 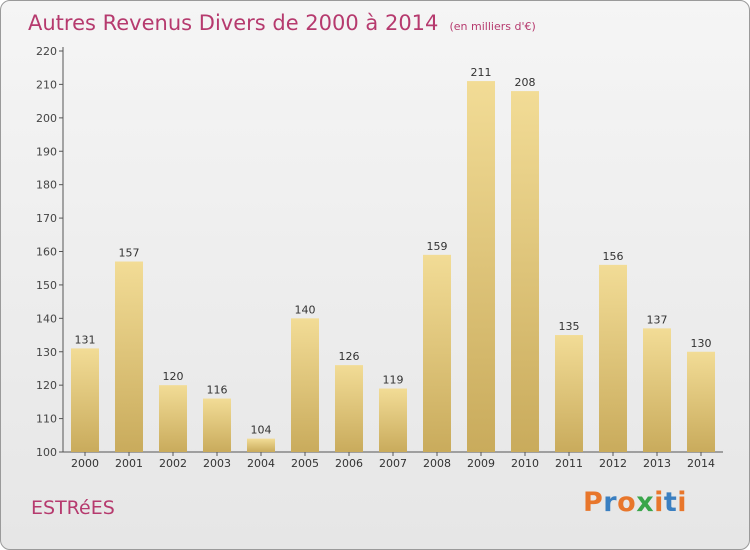 I want to click on bar-value-label: 140, so click(x=305, y=309).